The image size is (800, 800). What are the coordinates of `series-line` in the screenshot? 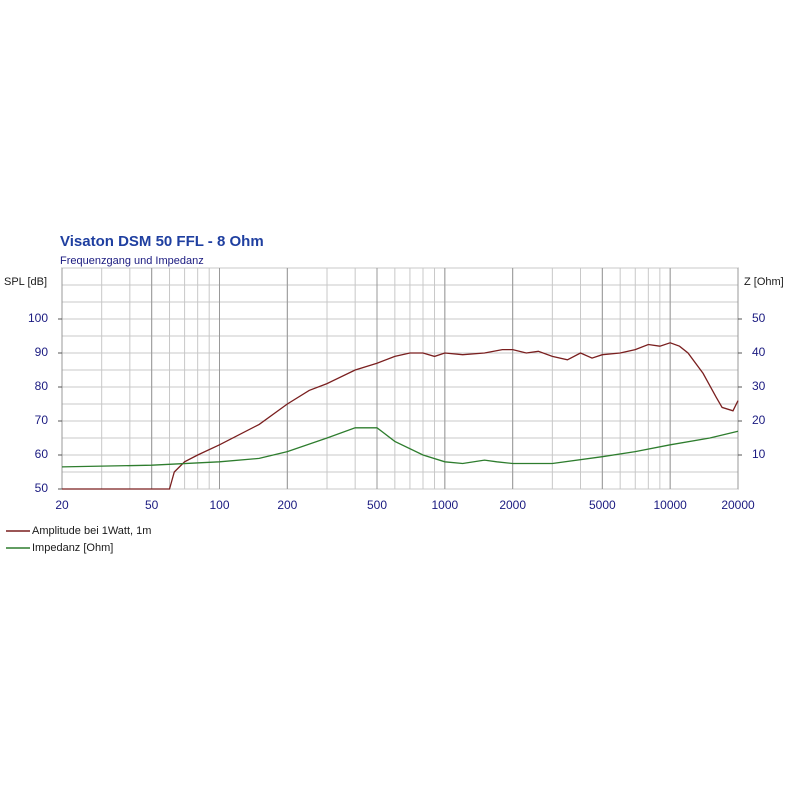 It's located at (400, 447).